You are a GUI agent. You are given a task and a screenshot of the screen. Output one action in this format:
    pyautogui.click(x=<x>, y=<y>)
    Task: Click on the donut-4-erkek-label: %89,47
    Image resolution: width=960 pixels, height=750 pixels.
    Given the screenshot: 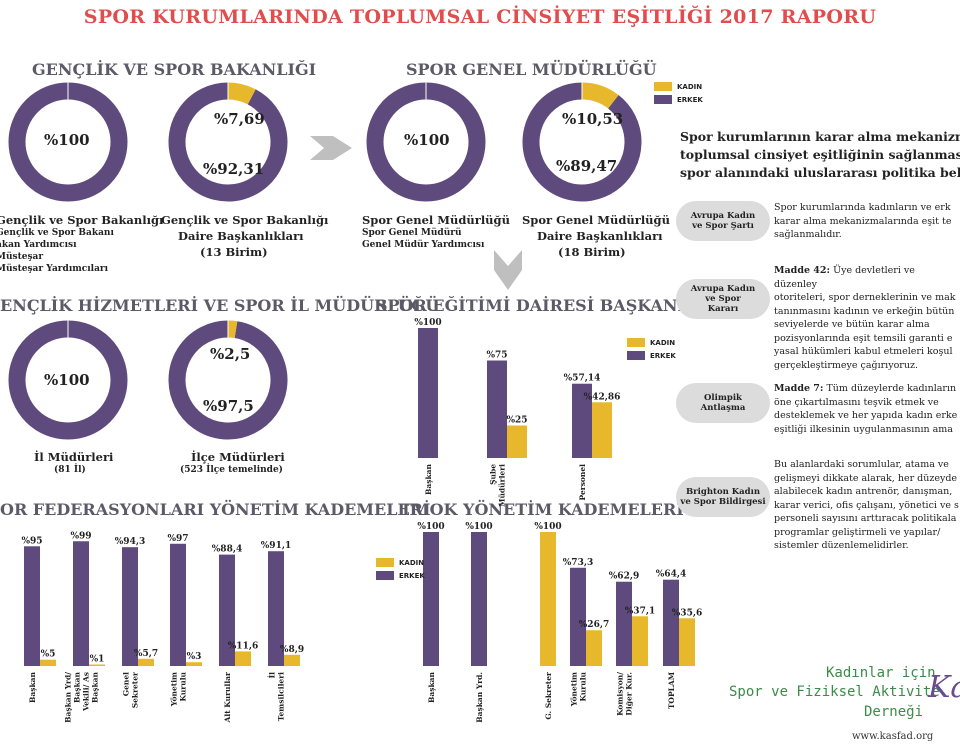 What is the action you would take?
    pyautogui.click(x=587, y=166)
    